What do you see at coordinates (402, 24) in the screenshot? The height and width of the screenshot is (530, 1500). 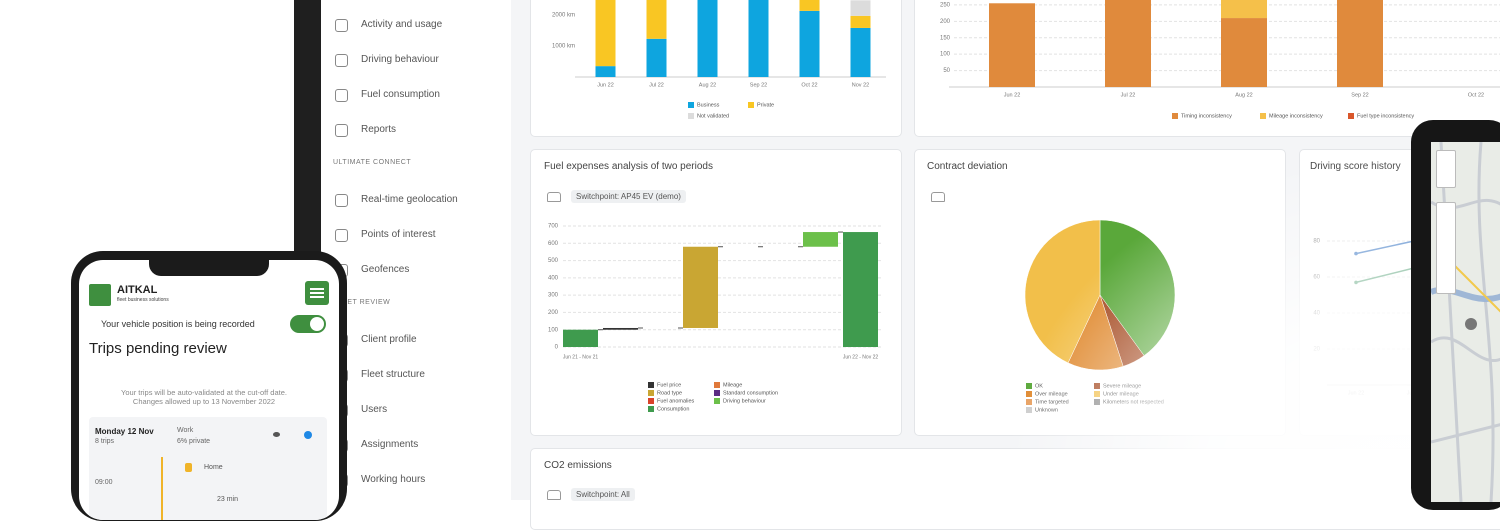 I see `menu-item: Activity and usage` at bounding box center [402, 24].